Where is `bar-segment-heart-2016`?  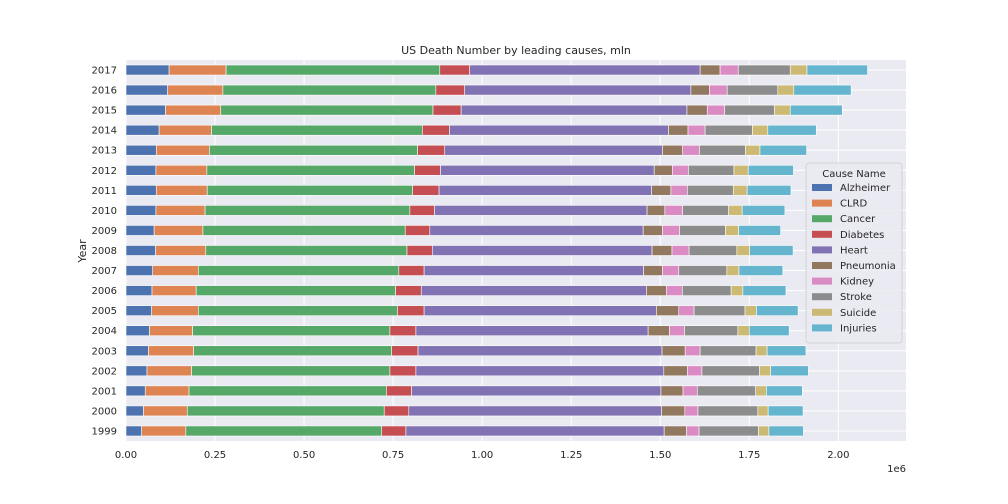 bar-segment-heart-2016 is located at coordinates (578, 90).